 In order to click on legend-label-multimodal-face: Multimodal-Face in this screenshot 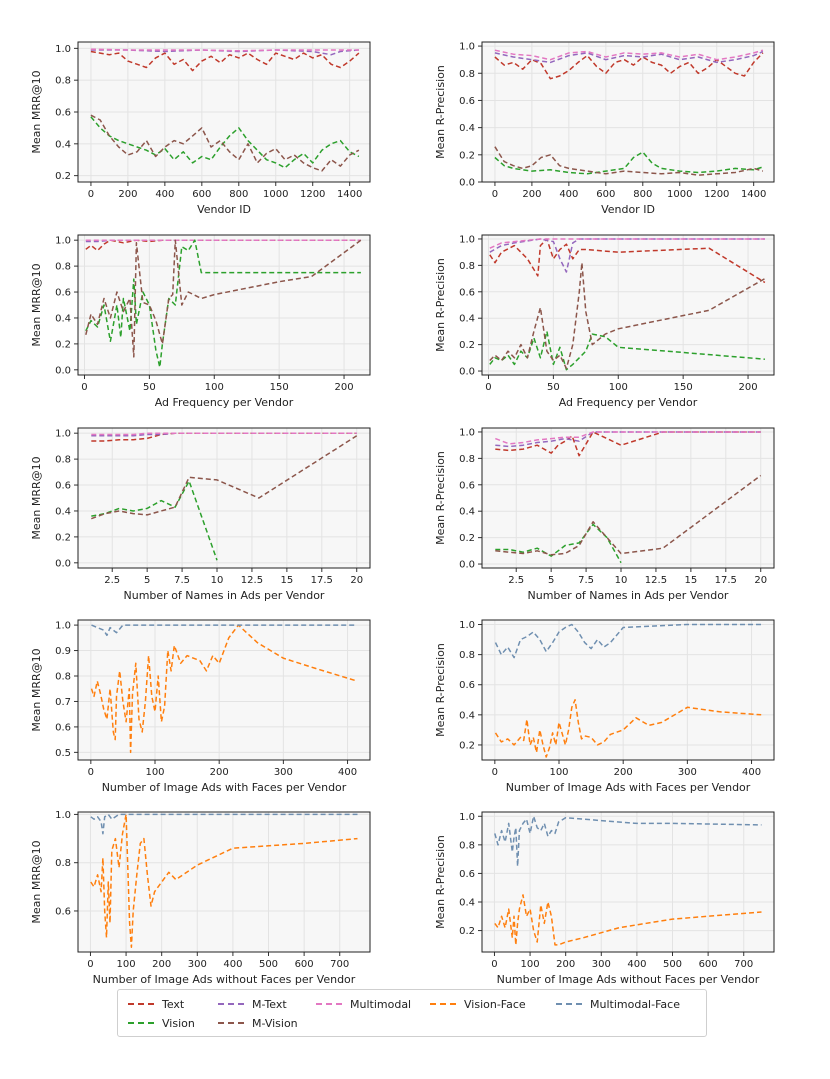, I will do `click(635, 1004)`.